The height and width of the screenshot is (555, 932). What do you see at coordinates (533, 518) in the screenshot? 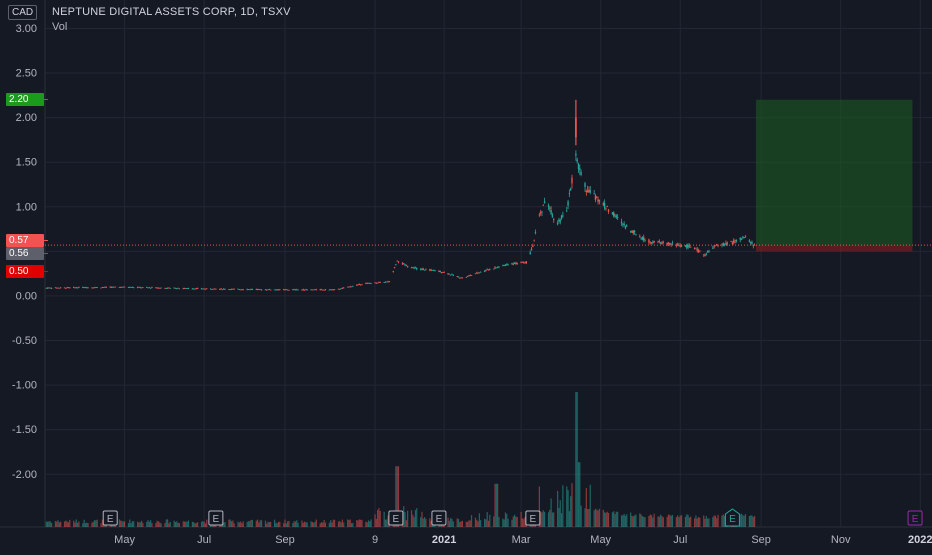
I see `earnings-marker: E` at bounding box center [533, 518].